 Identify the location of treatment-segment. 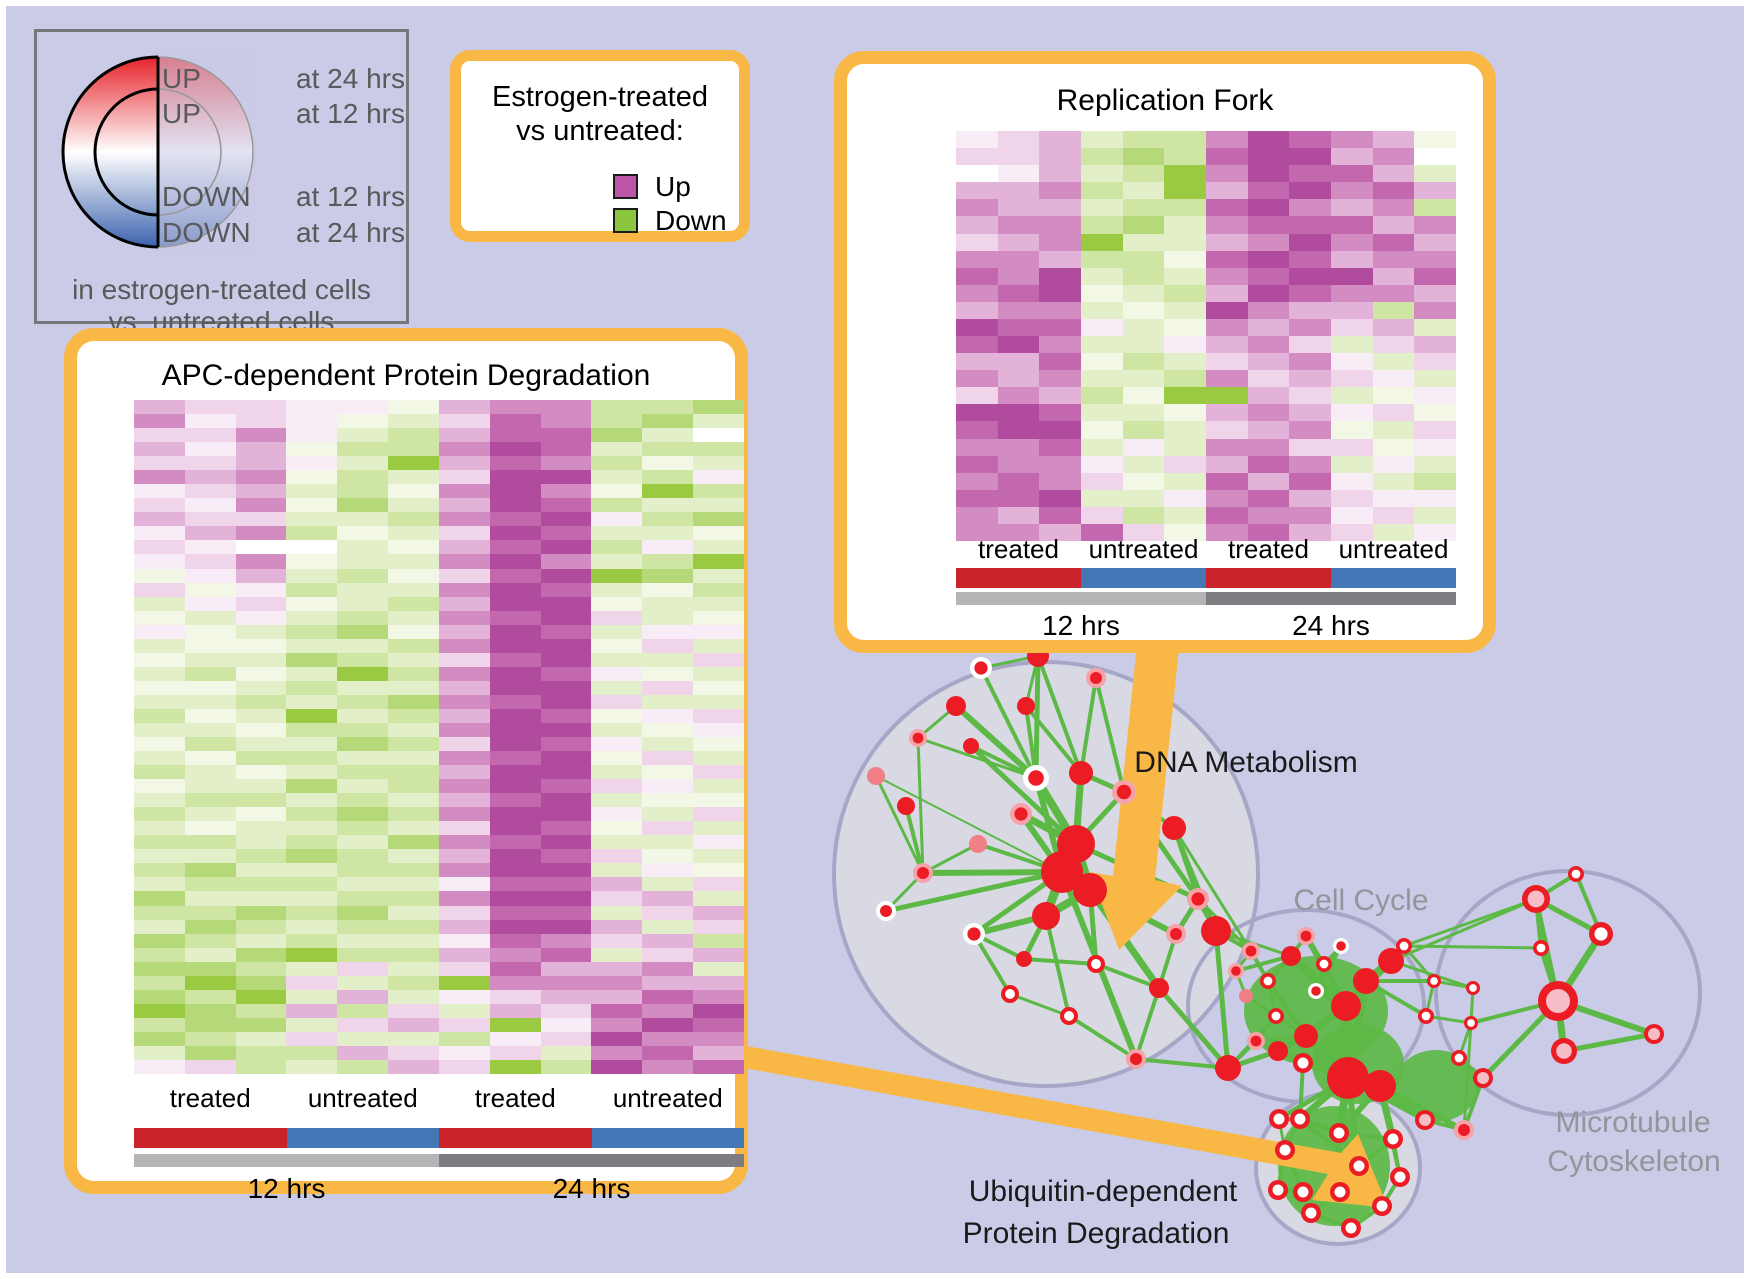
(362, 1138).